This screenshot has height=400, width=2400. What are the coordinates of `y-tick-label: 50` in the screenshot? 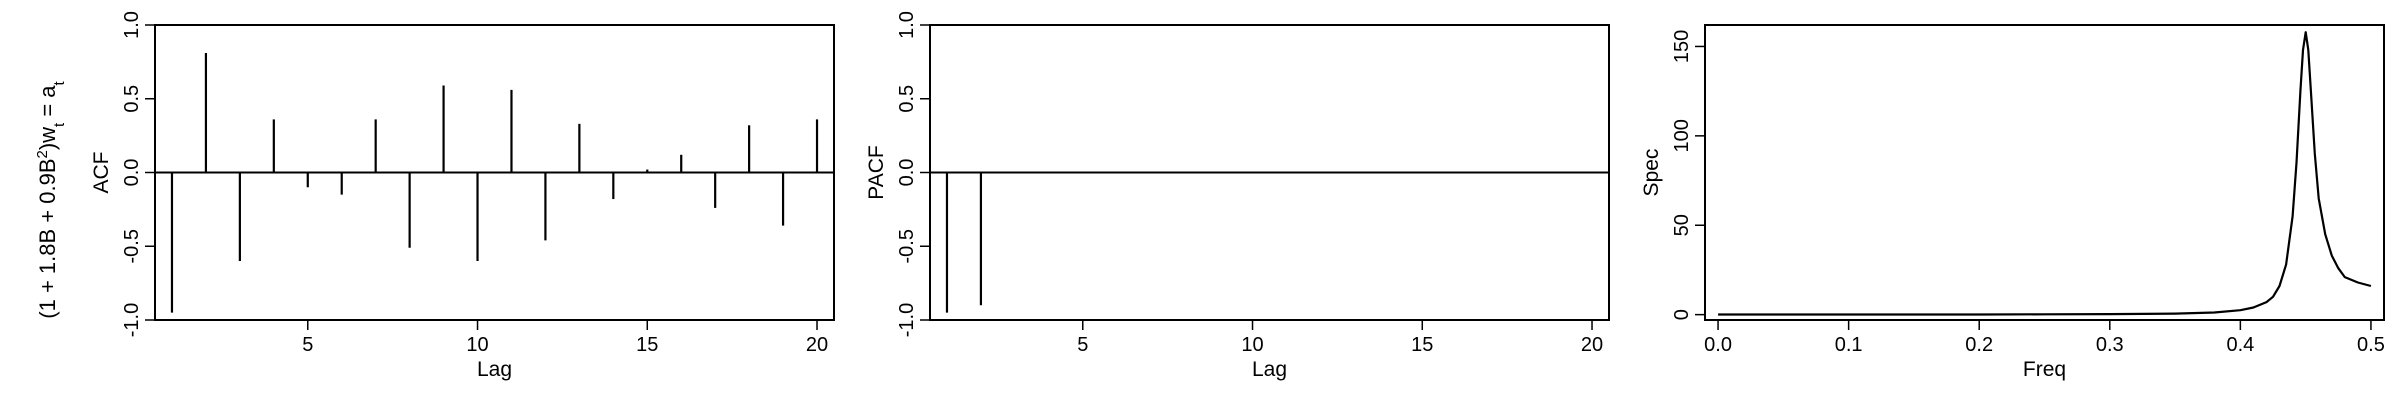 It's located at (1682, 225).